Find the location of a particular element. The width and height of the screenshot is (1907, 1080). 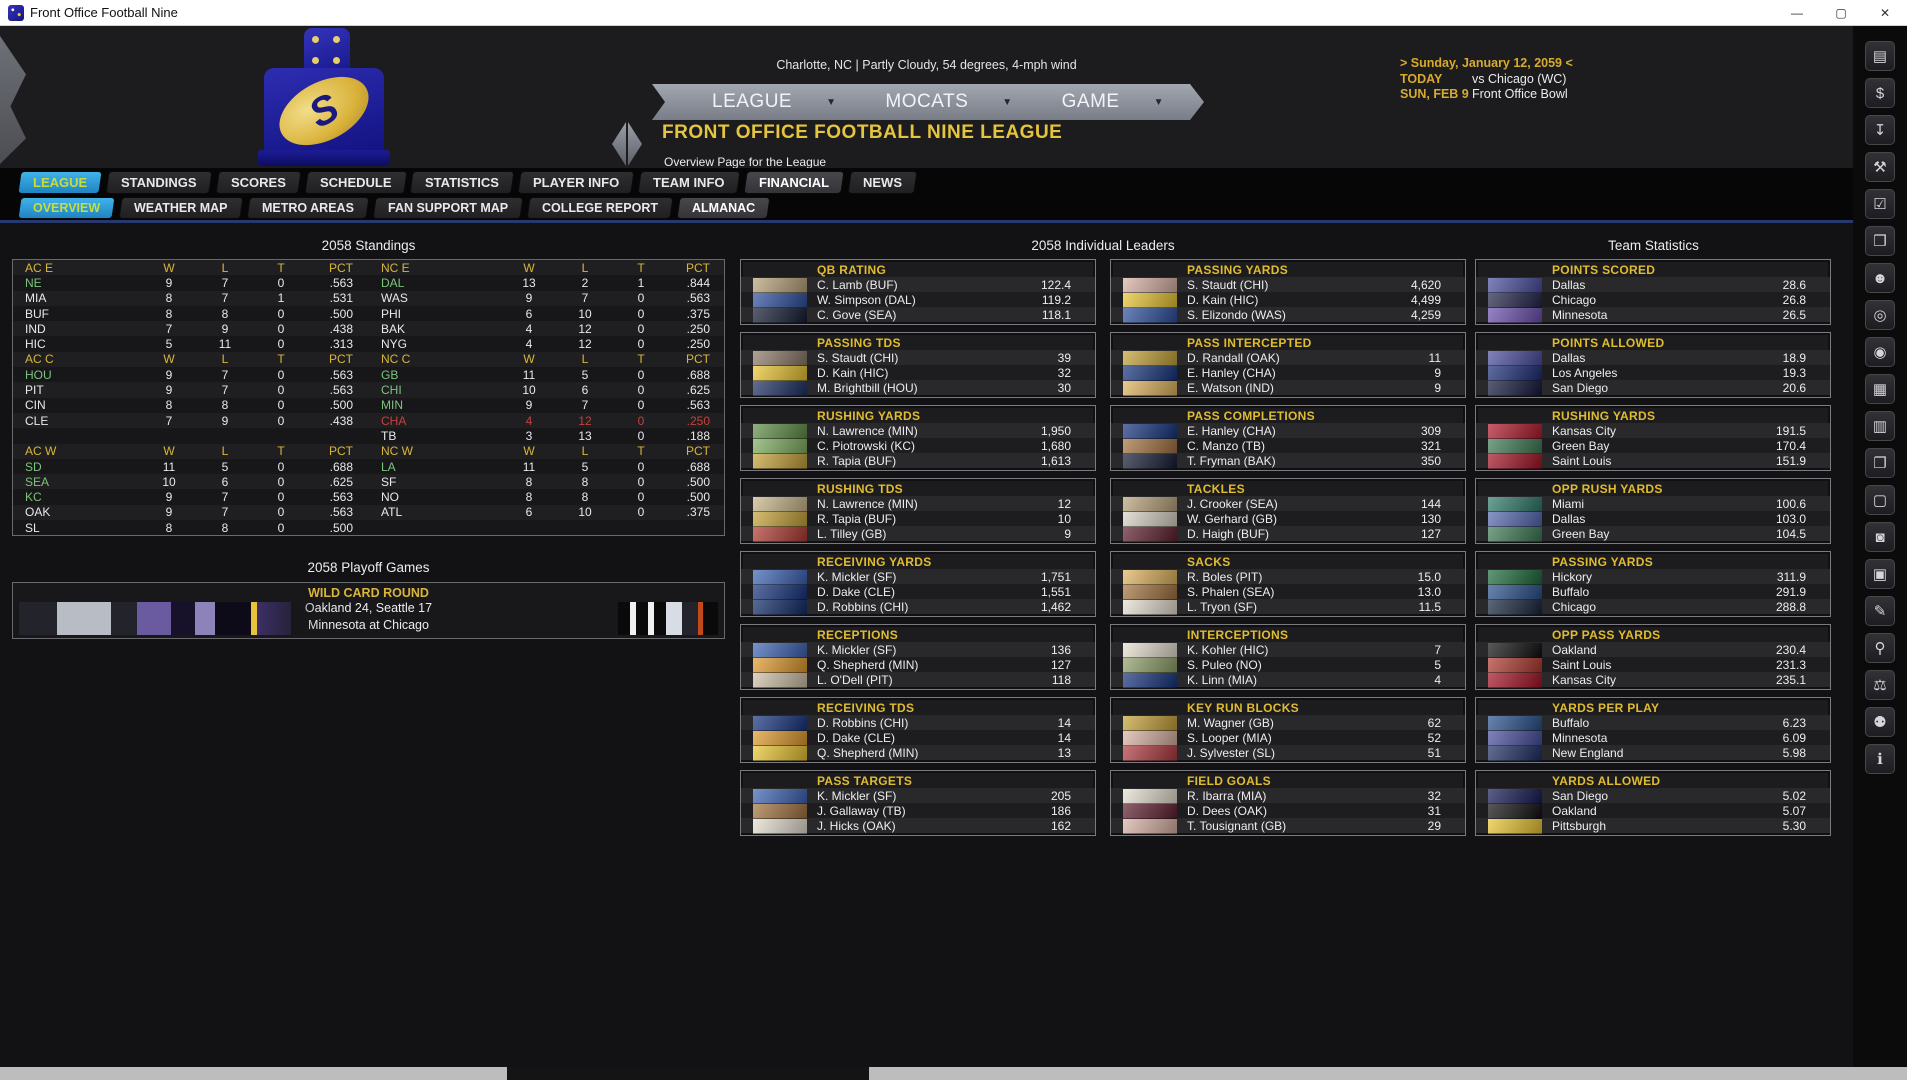

leader-row: S. Looper (MIA) 52 is located at coordinates (1288, 737).